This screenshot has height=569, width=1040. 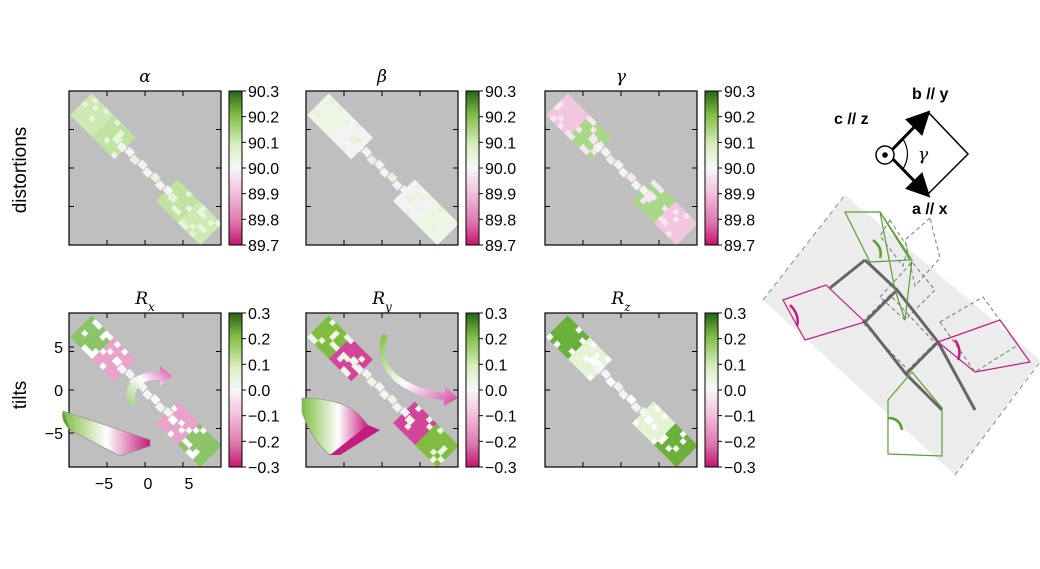 What do you see at coordinates (915, 414) in the screenshot?
I see `green-cell-bottom` at bounding box center [915, 414].